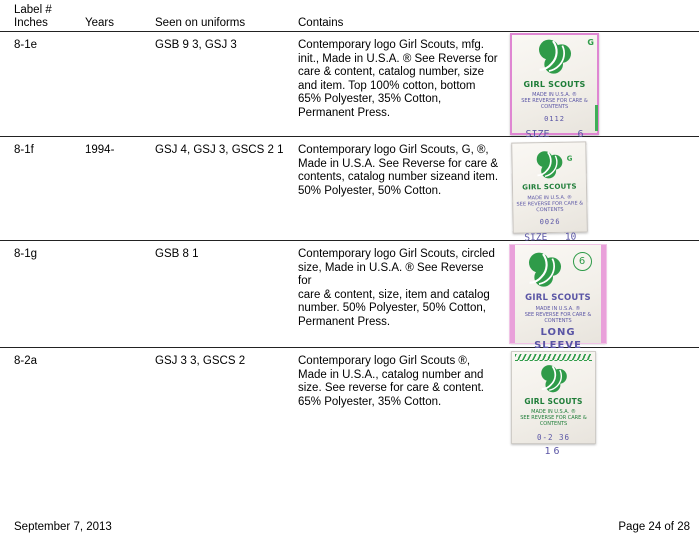  What do you see at coordinates (554, 118) in the screenshot?
I see `tag-catalog-number: 0112` at bounding box center [554, 118].